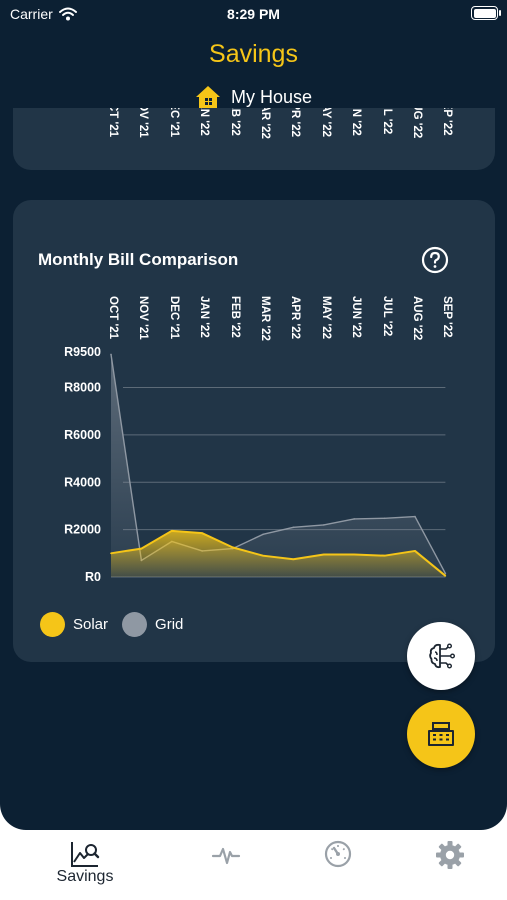 The width and height of the screenshot is (507, 900). I want to click on top-card-month-label: APR '22, so click(295, 123).